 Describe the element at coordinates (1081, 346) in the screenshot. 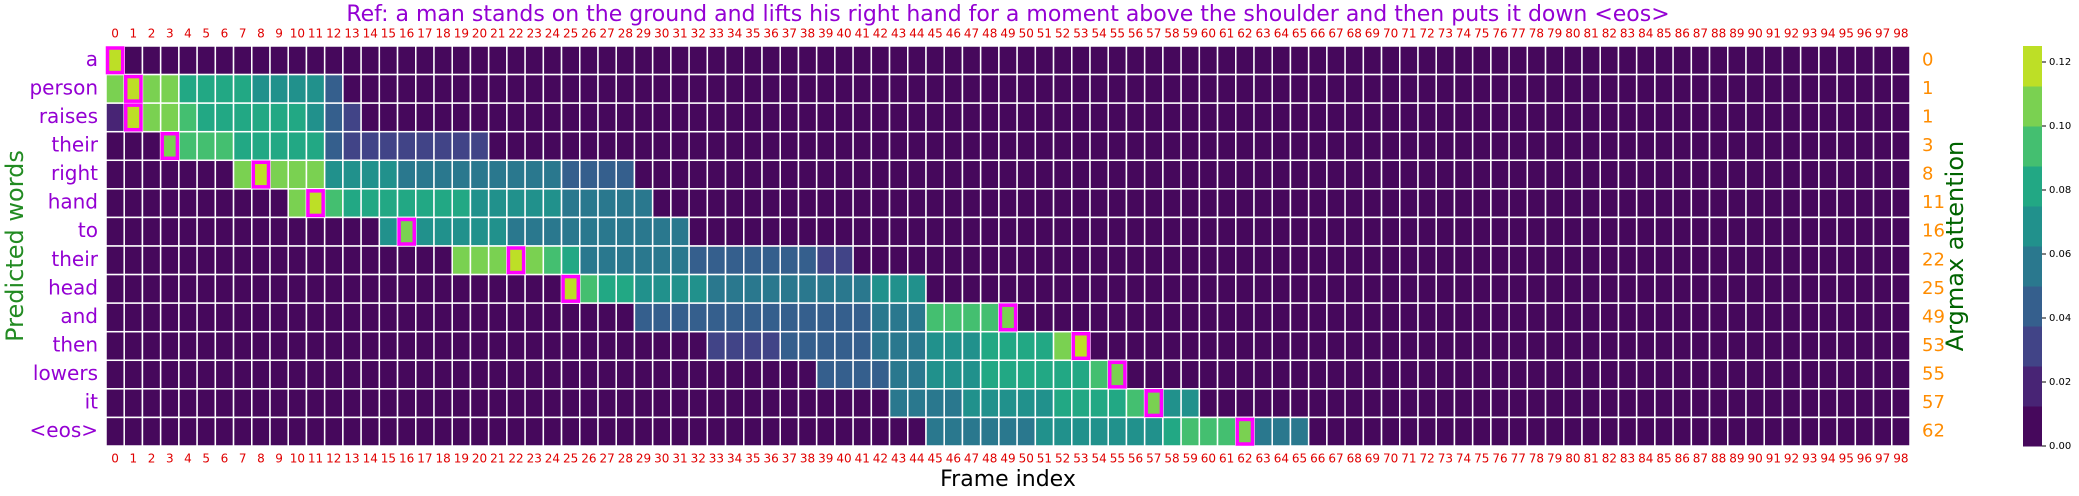

I see `argmax-highlight` at that location.